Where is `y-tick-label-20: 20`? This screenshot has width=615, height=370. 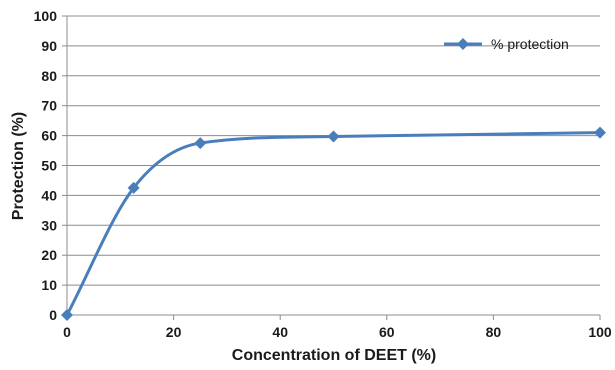
y-tick-label-20: 20 is located at coordinates (49, 255).